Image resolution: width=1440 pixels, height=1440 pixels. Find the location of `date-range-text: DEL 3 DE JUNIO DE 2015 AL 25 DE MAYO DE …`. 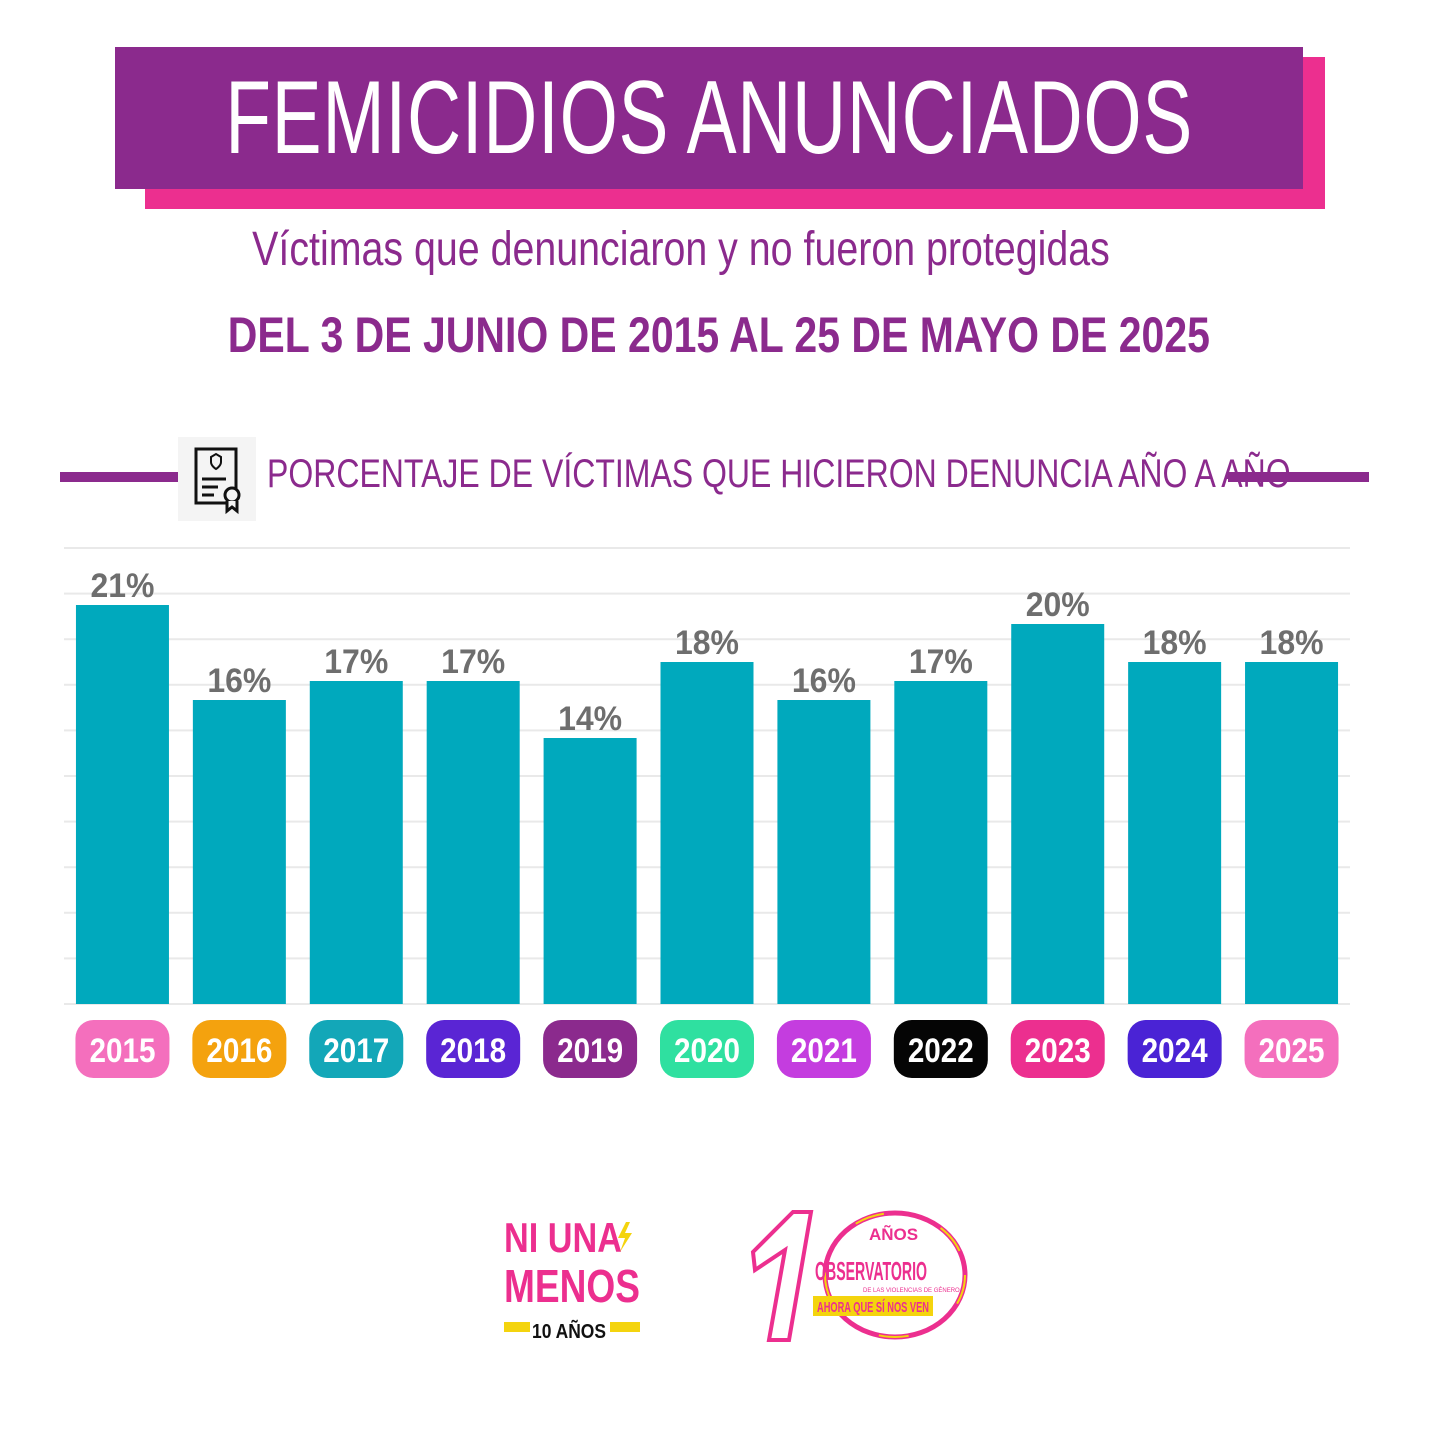

date-range-text: DEL 3 DE JUNIO DE 2015 AL 25 DE MAYO DE … is located at coordinates (719, 335).